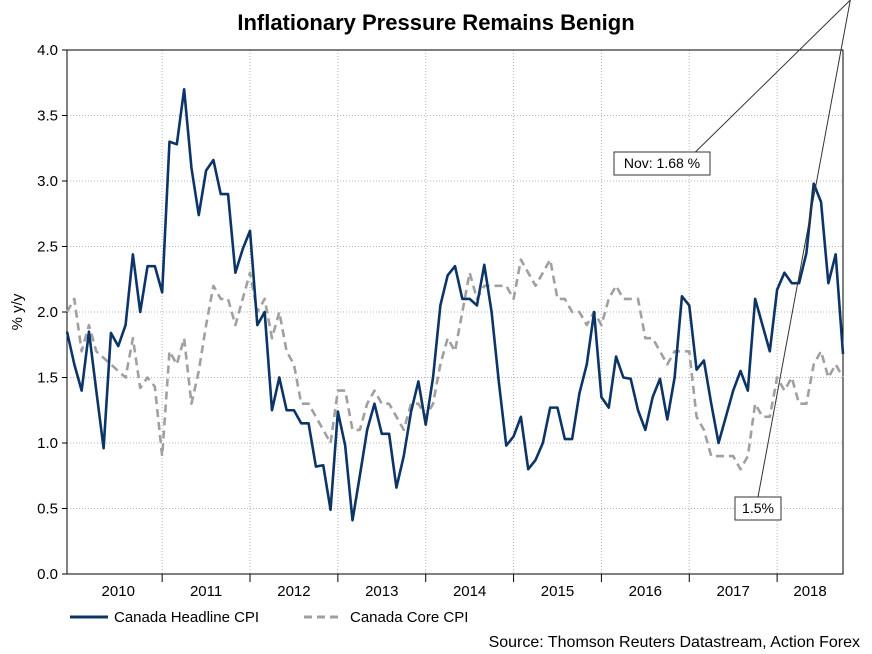  What do you see at coordinates (733, 591) in the screenshot?
I see `x-tick-label: 2017` at bounding box center [733, 591].